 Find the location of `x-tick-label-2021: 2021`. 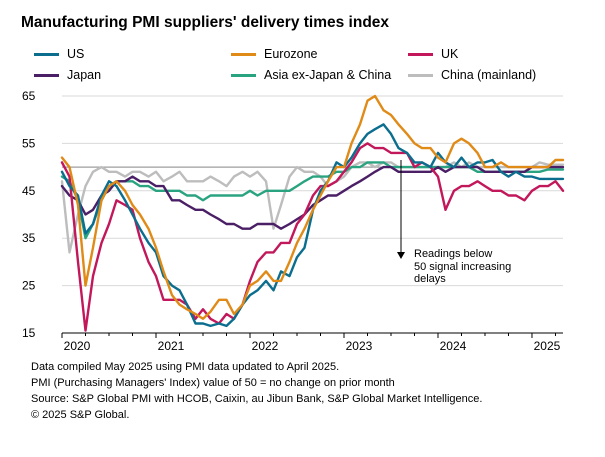

x-tick-label-2021: 2021 is located at coordinates (171, 346).